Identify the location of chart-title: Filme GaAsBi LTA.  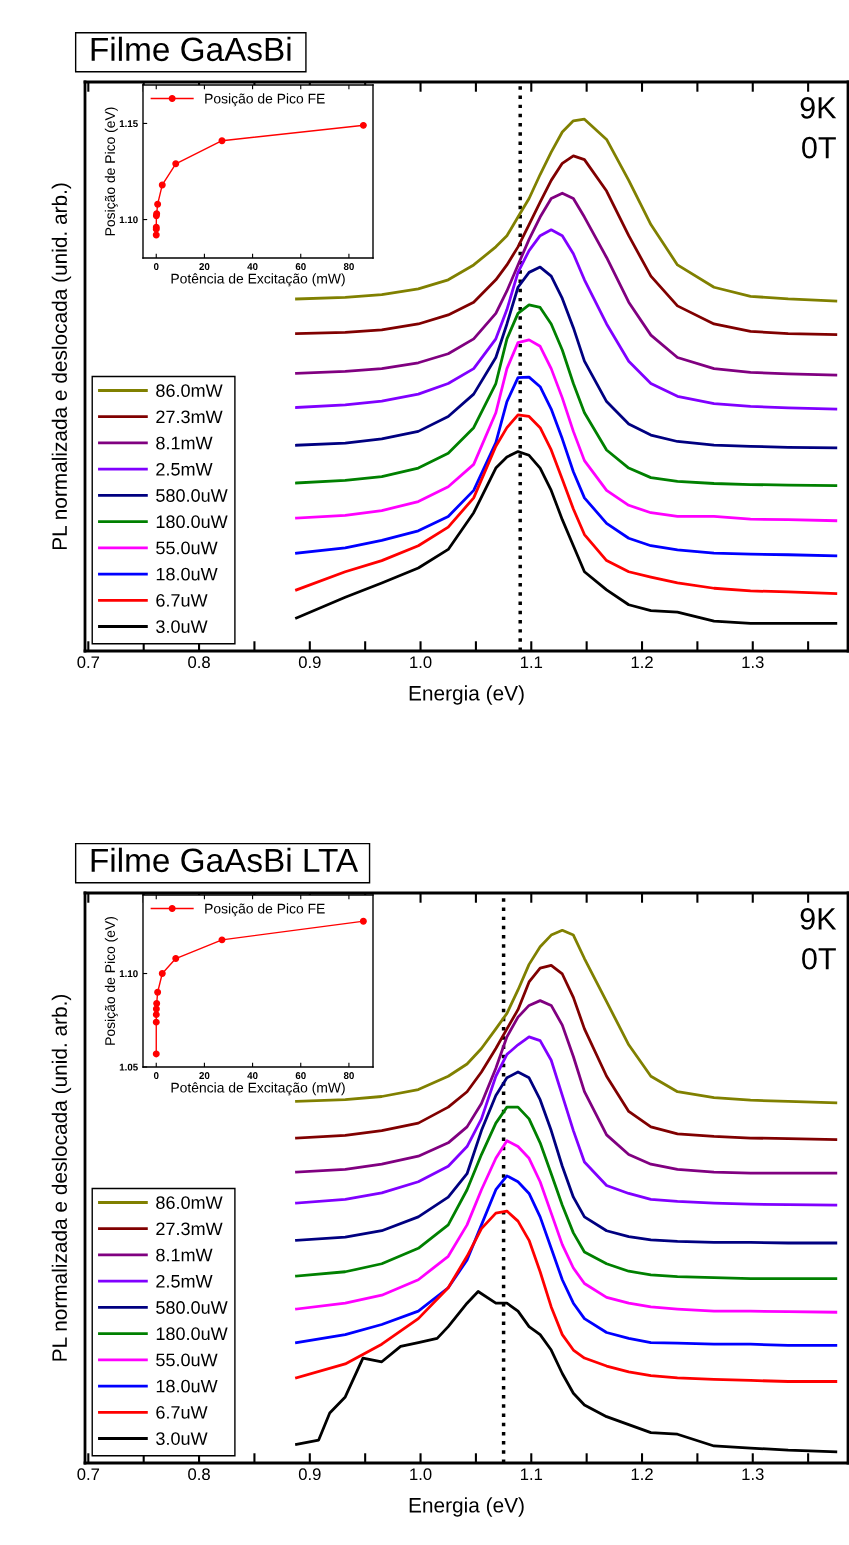
(225, 860).